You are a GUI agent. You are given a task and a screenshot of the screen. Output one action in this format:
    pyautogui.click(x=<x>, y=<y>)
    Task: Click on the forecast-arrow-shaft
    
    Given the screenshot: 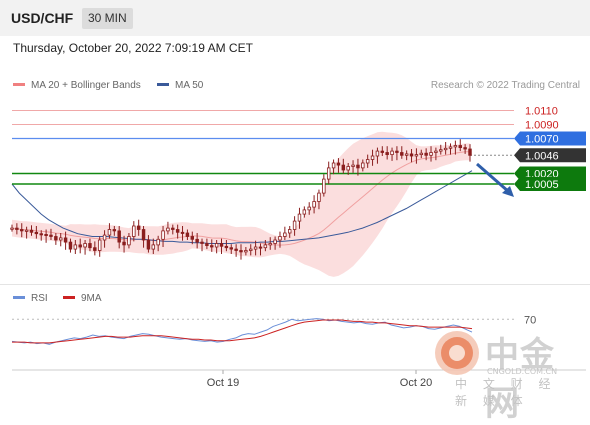 What is the action you would take?
    pyautogui.click(x=493, y=178)
    